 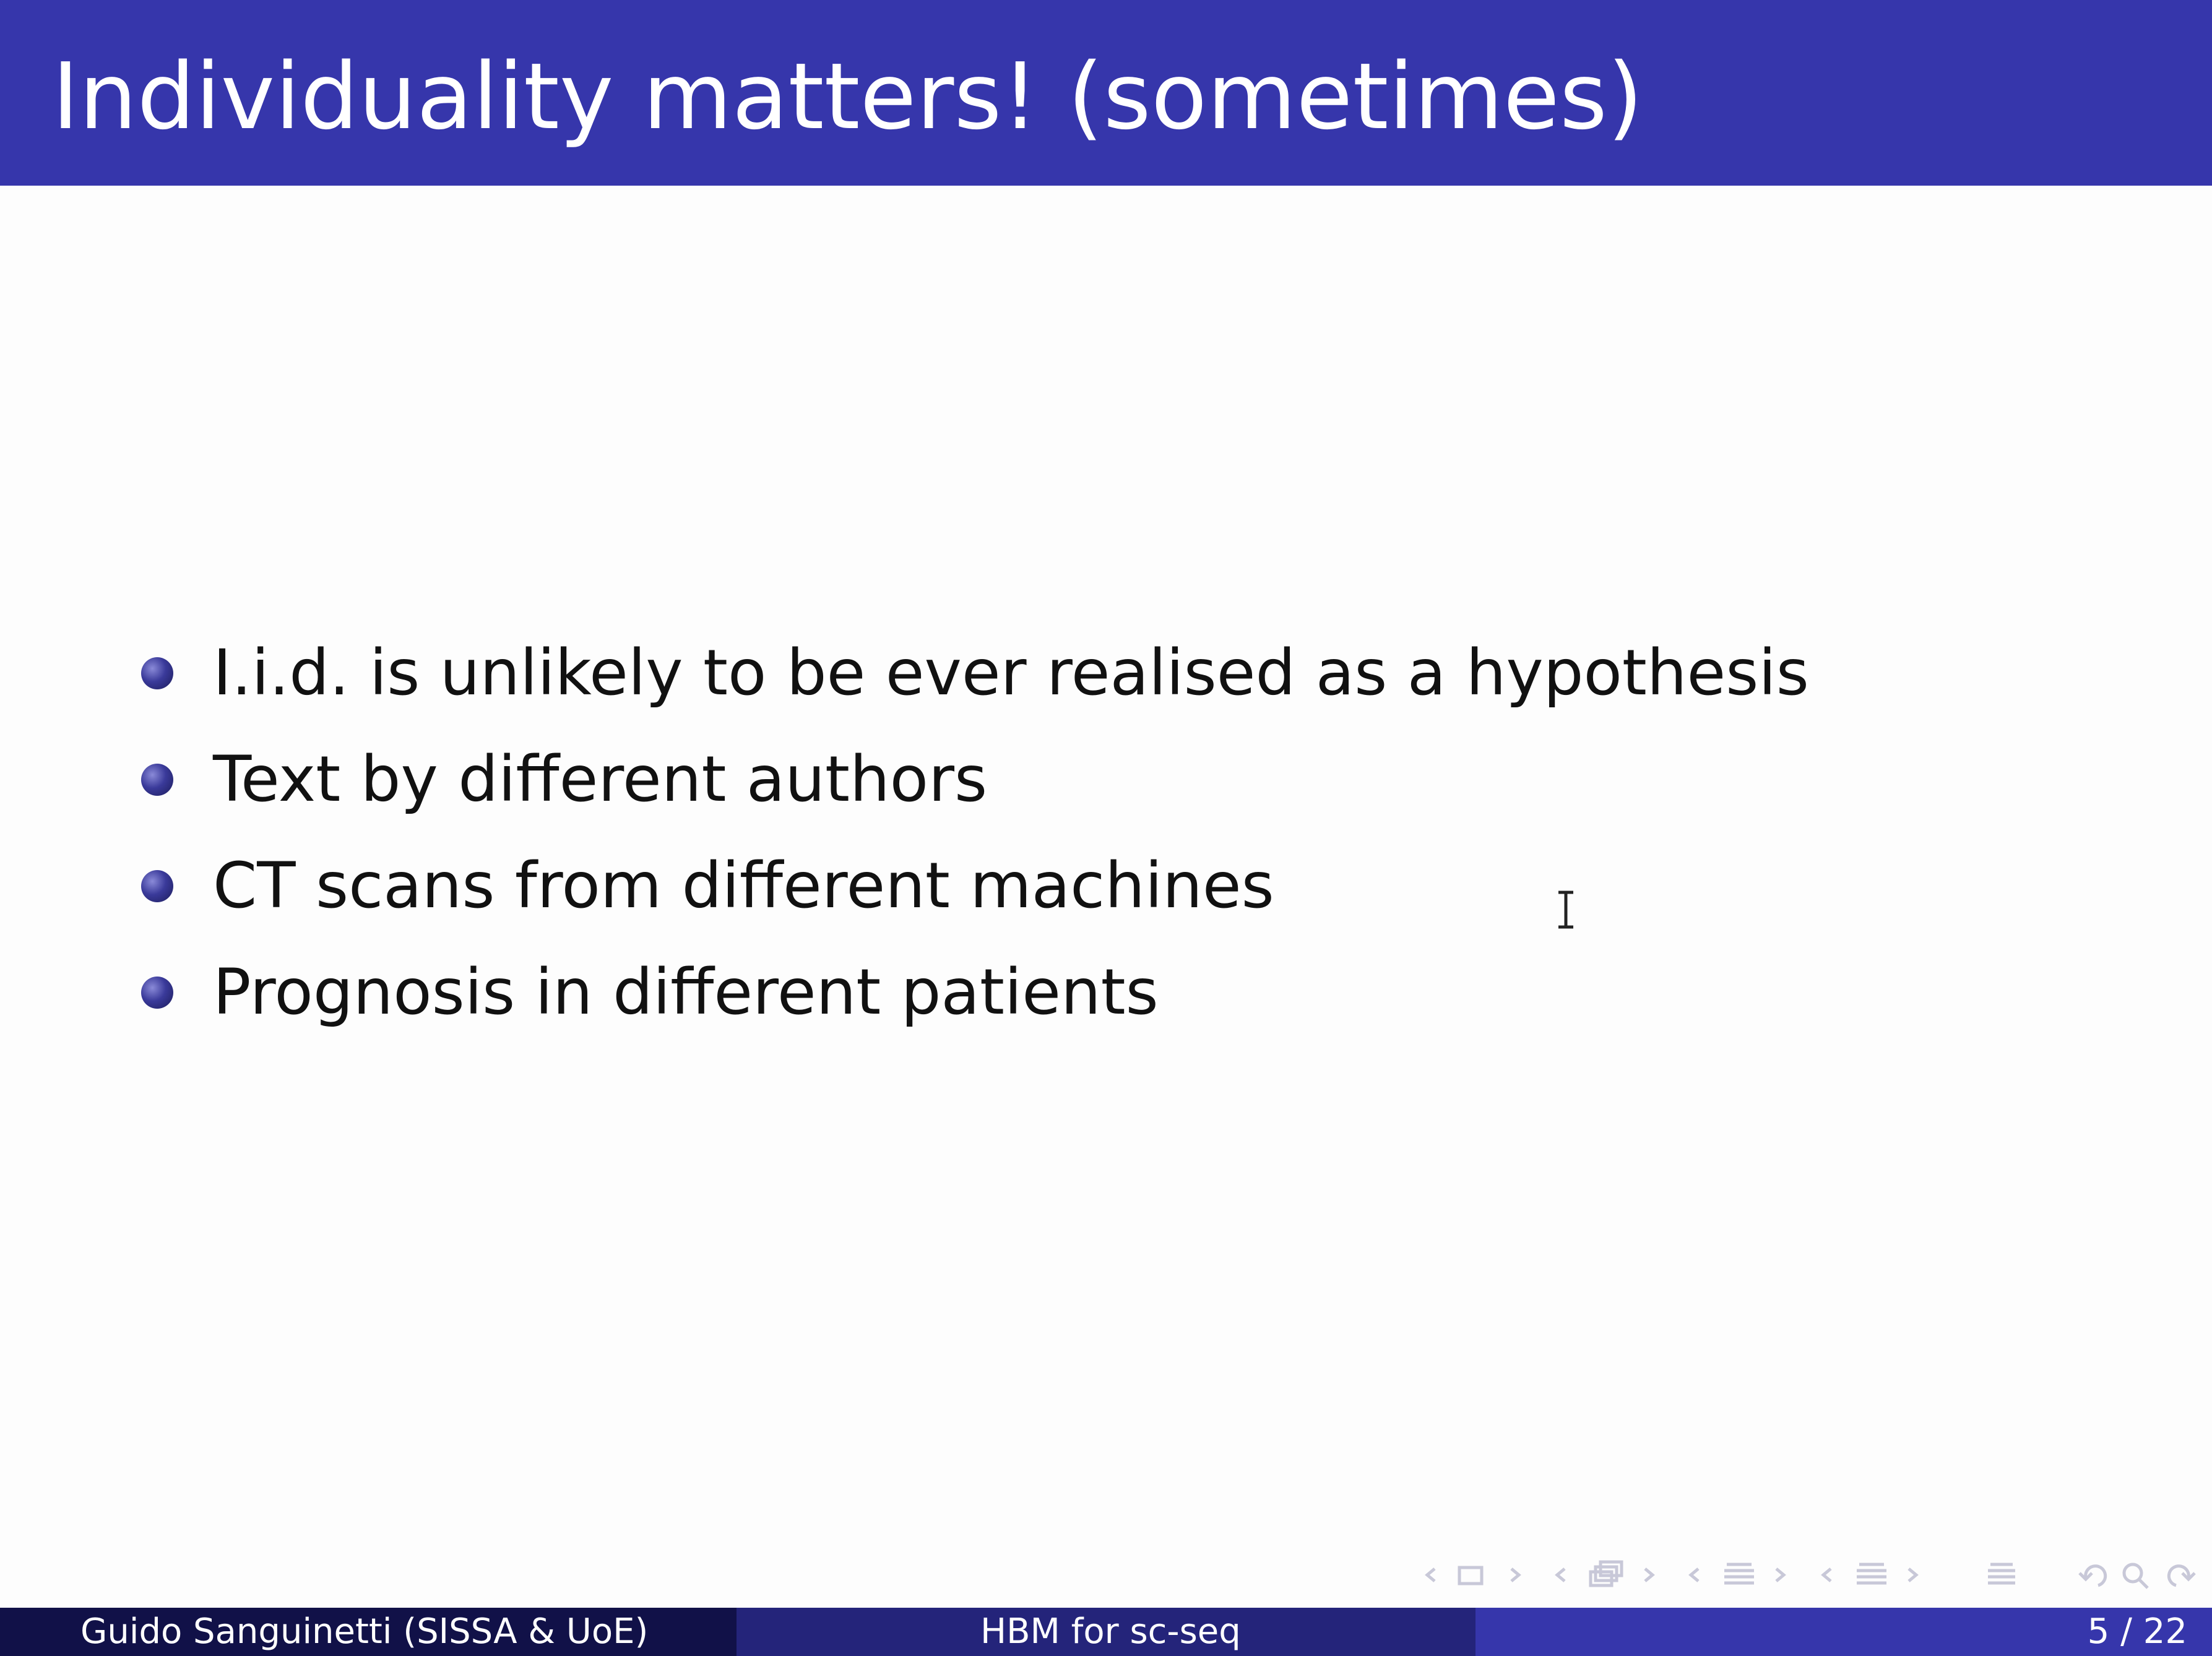 I want to click on back-icon, so click(x=2092, y=1576).